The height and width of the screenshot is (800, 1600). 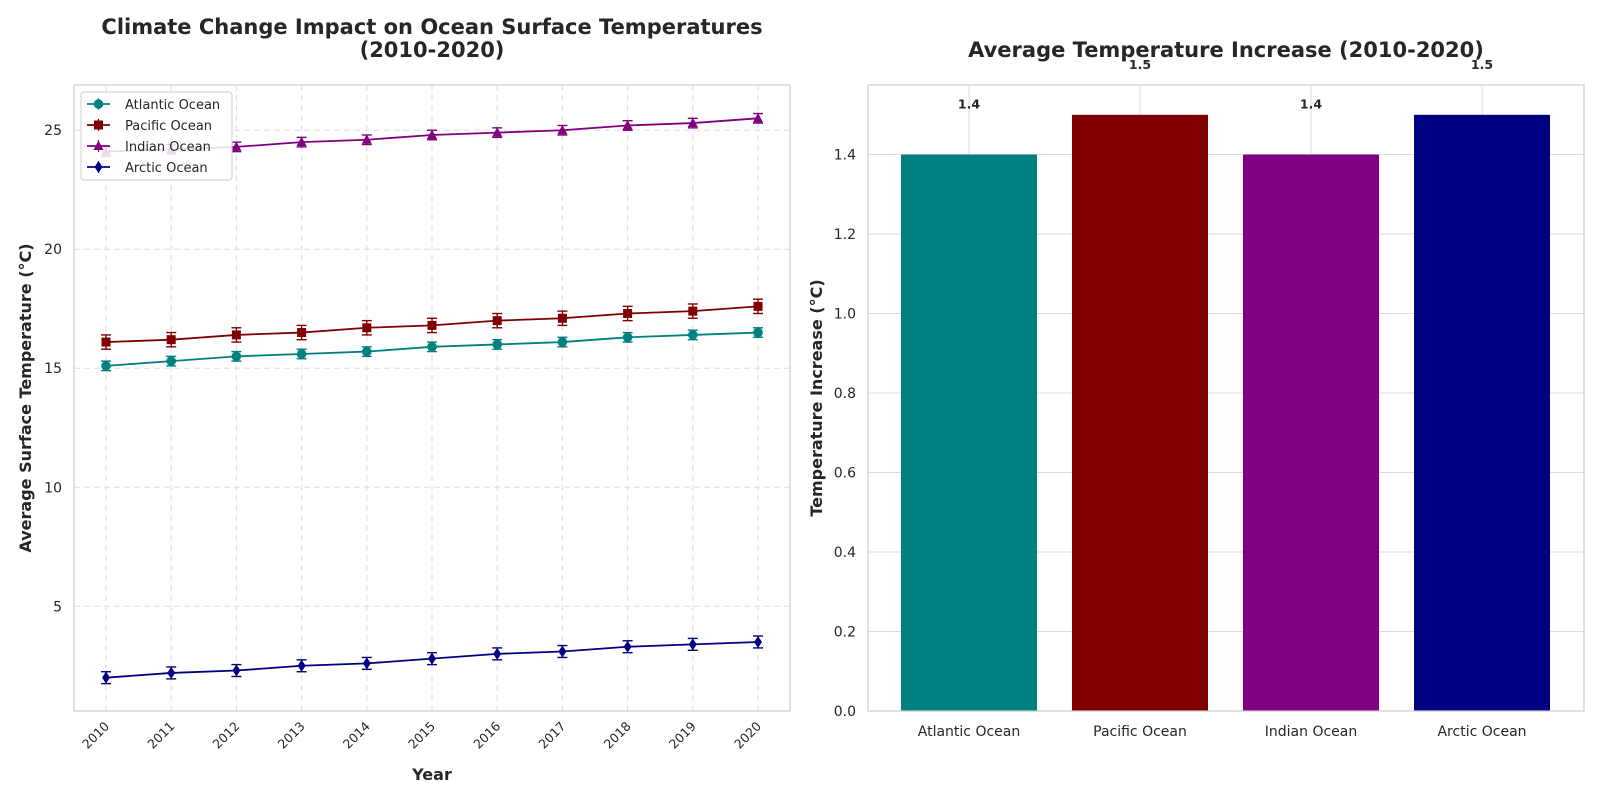 I want to click on y-tick-label: 1.2, so click(x=845, y=235).